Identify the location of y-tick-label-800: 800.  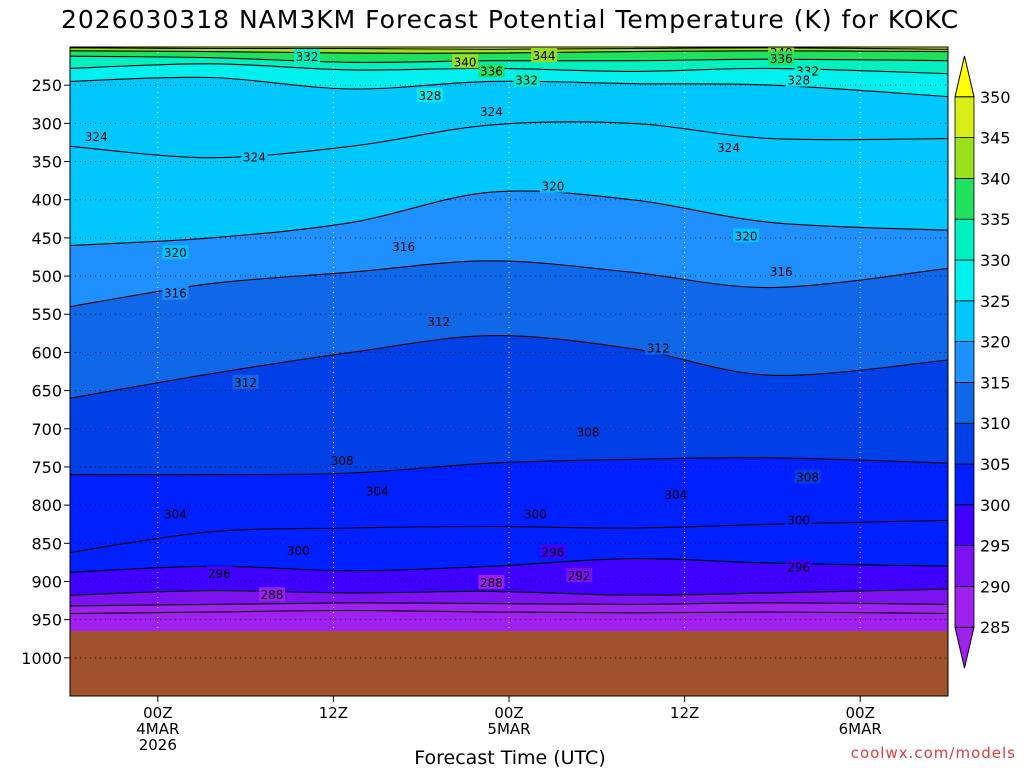
(46, 505).